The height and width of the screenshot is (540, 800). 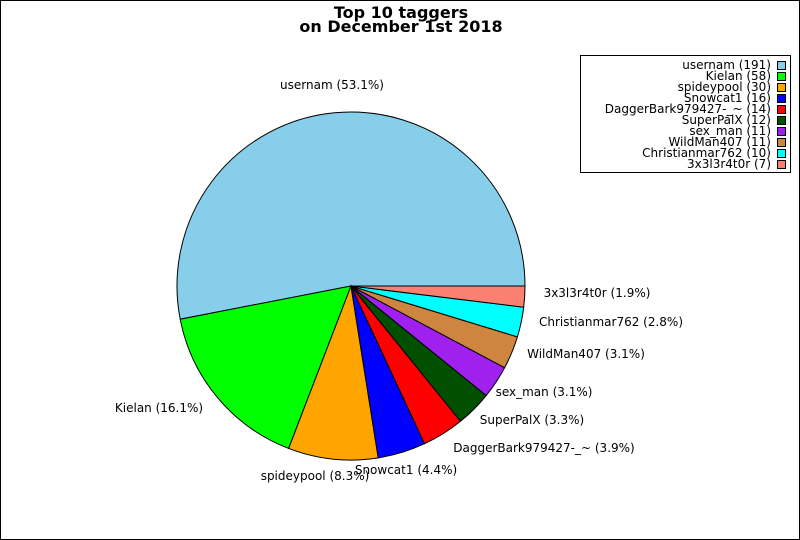 What do you see at coordinates (406, 470) in the screenshot?
I see `slice-label: Snowcat1 (4.4%)` at bounding box center [406, 470].